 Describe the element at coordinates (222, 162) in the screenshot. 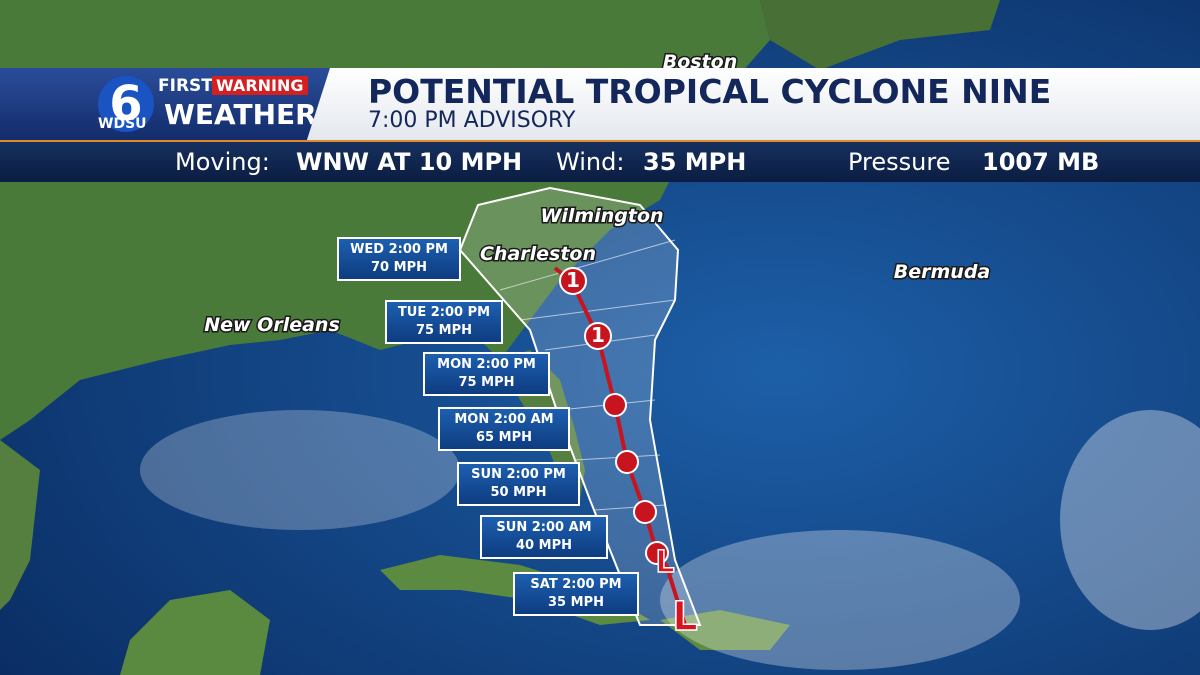

I see `info-label: Moving:` at that location.